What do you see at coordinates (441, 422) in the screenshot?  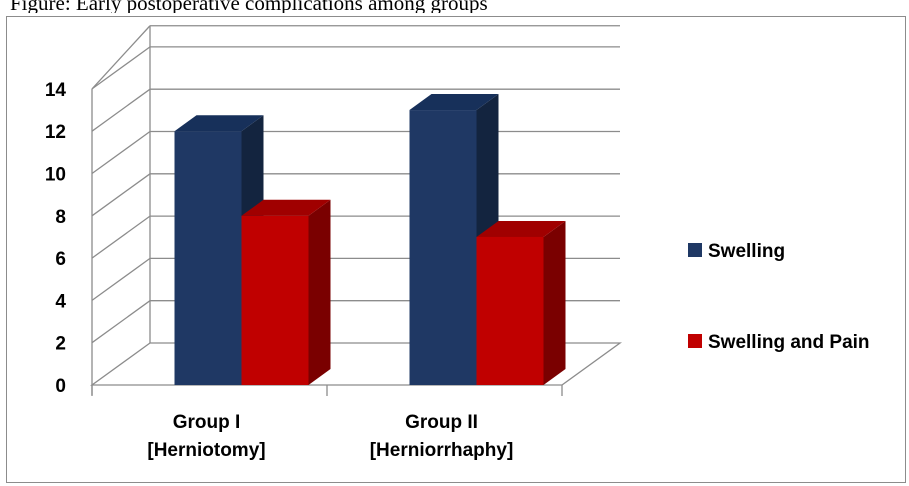 I see `x-category-label-2-line-1: Group II` at bounding box center [441, 422].